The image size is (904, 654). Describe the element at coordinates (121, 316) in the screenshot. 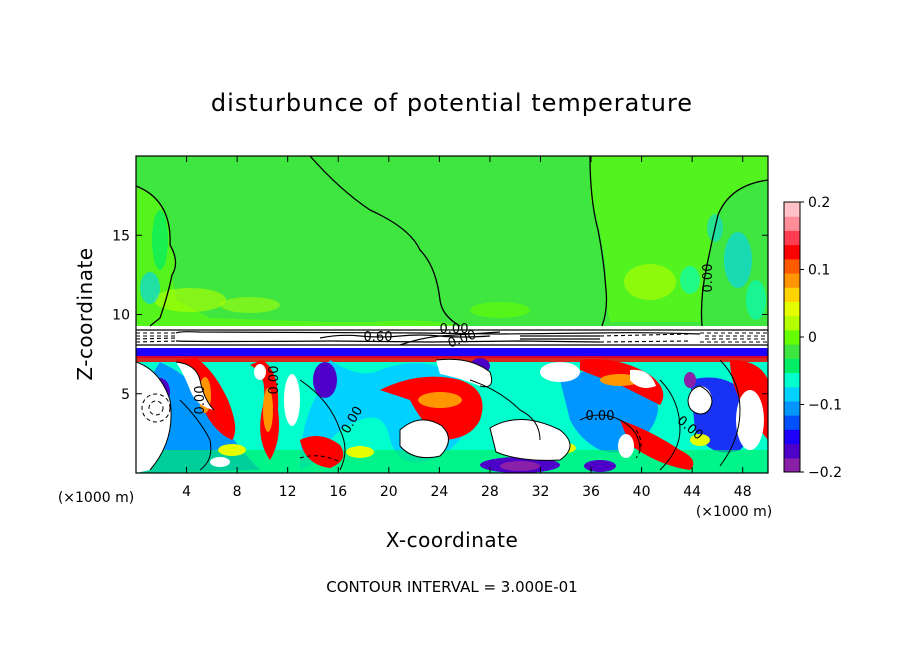

I see `y-tick-label: 10` at that location.